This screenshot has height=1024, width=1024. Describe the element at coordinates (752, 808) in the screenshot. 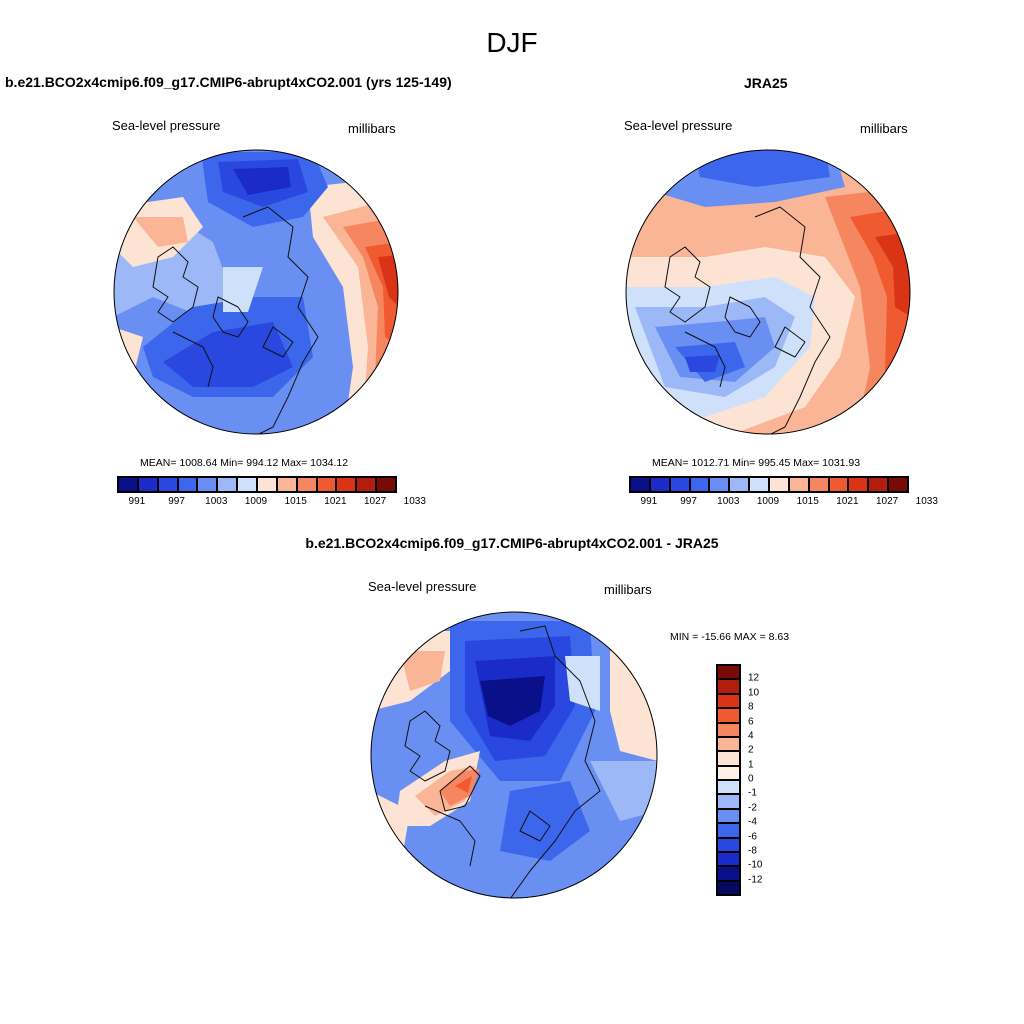

I see `colorbar-tick-label: -2` at that location.